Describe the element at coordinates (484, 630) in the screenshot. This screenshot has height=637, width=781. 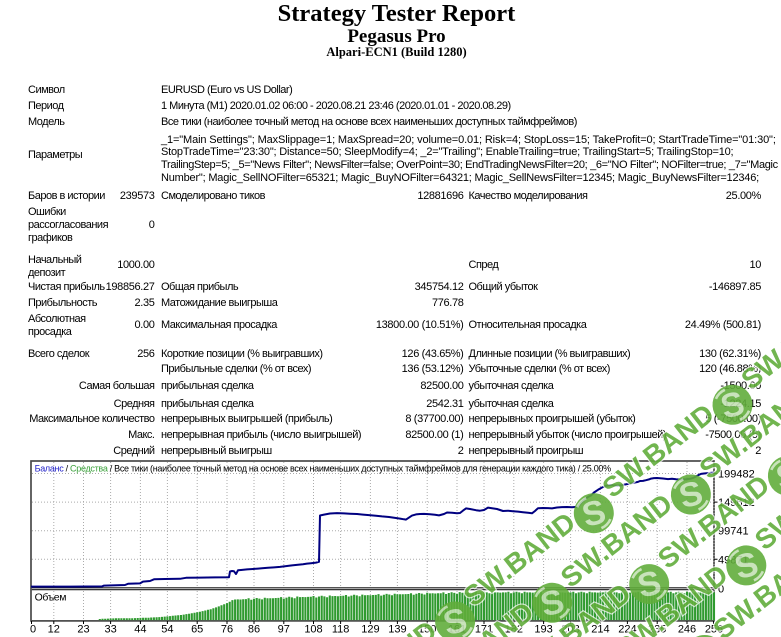
I see `svg-text: 171` at that location.